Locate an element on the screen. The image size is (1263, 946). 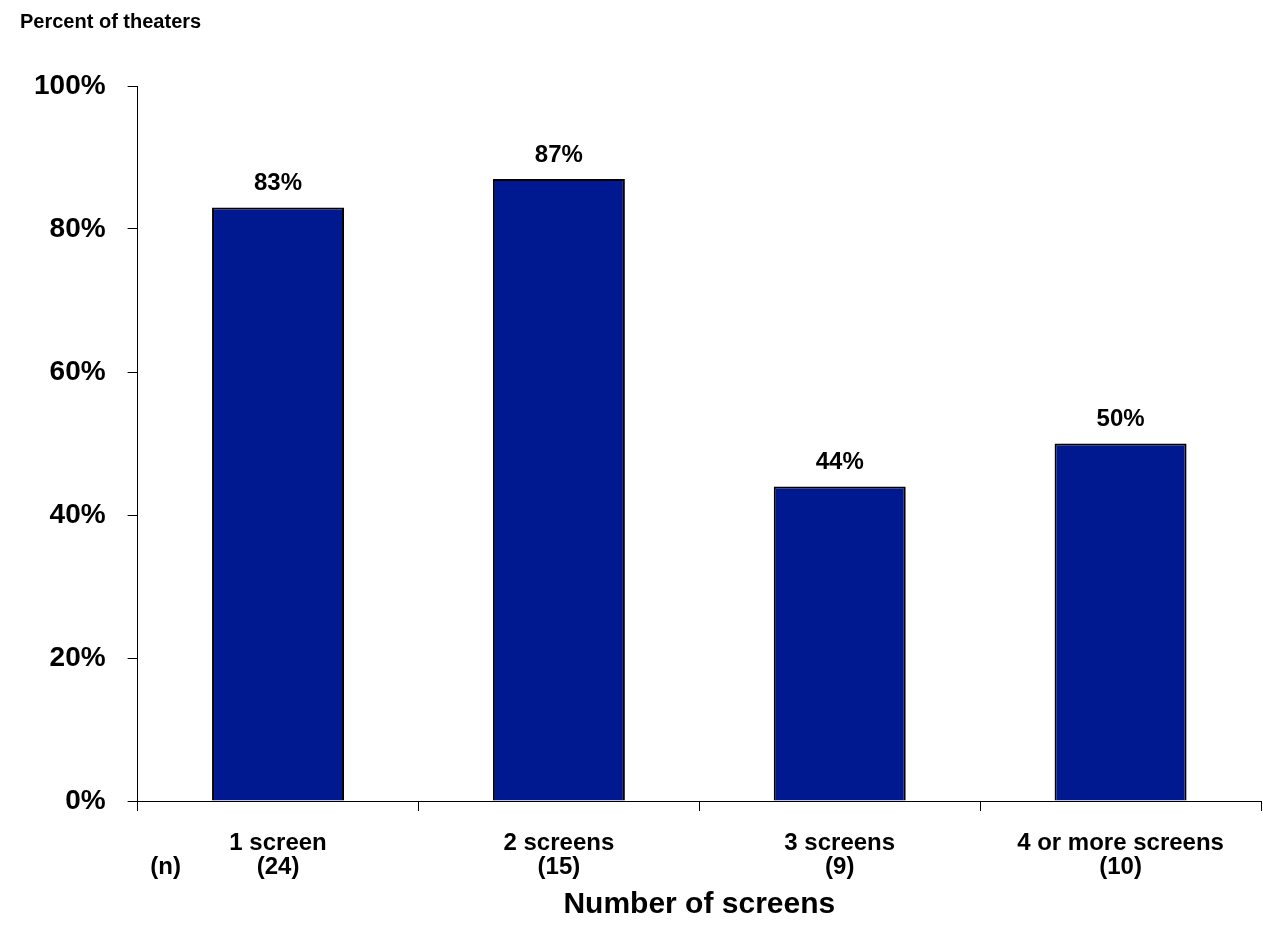
y-tick-label: 20% is located at coordinates (77, 656).